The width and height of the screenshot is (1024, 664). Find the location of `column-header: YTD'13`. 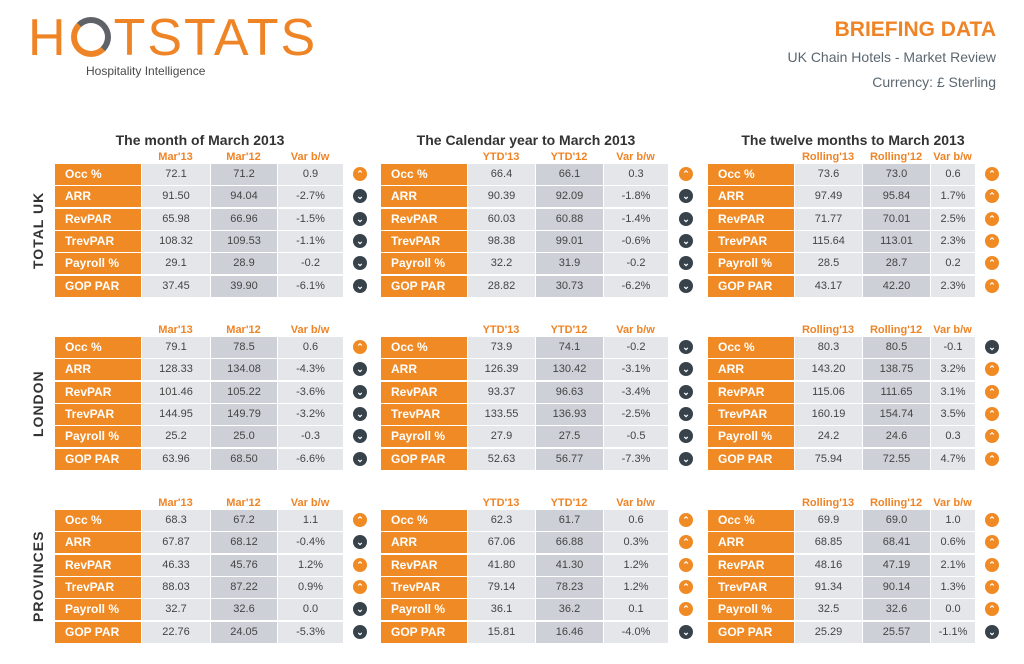

column-header: YTD'13 is located at coordinates (501, 503).